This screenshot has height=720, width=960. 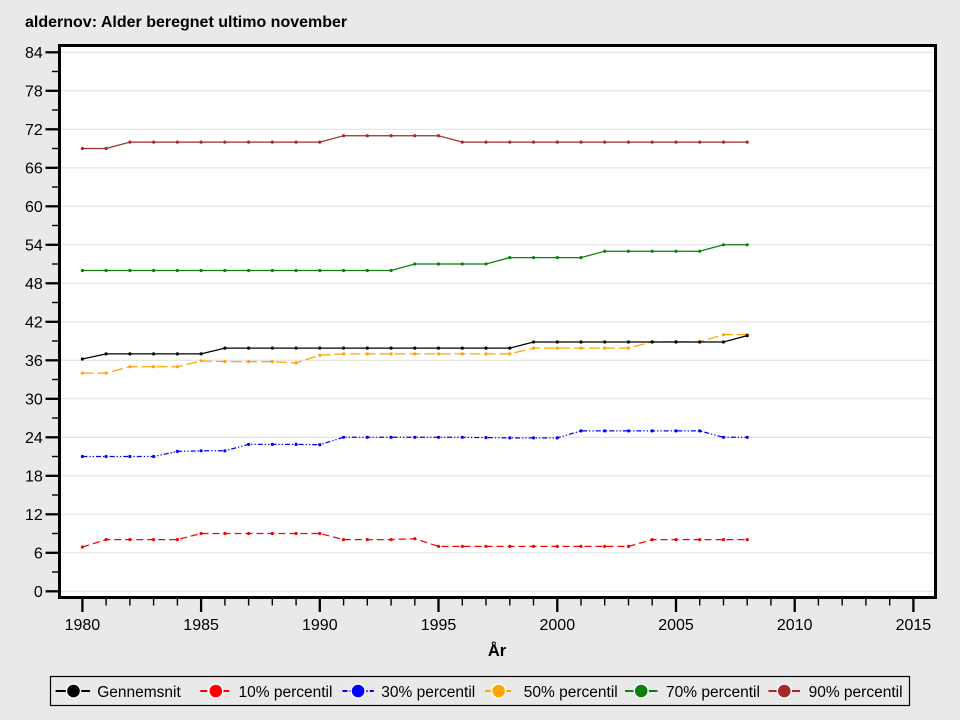 I want to click on svg-text: 30, so click(x=34, y=400).